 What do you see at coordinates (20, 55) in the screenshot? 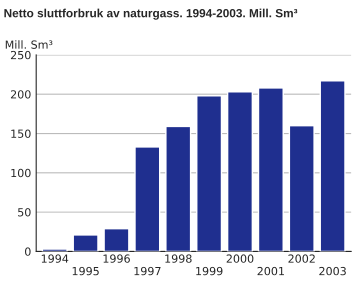
I see `y-tick-label: 250` at bounding box center [20, 55].